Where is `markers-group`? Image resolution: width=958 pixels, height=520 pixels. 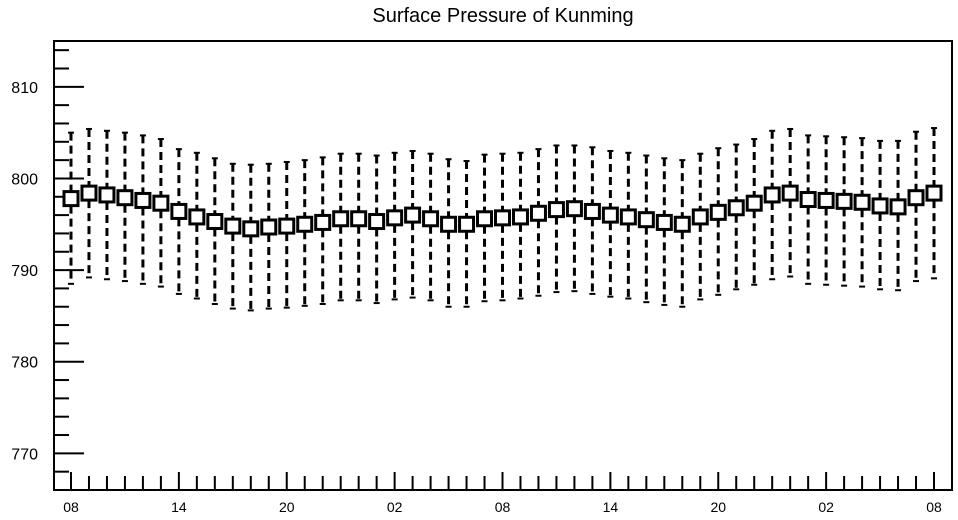
markers-group is located at coordinates (502, 211).